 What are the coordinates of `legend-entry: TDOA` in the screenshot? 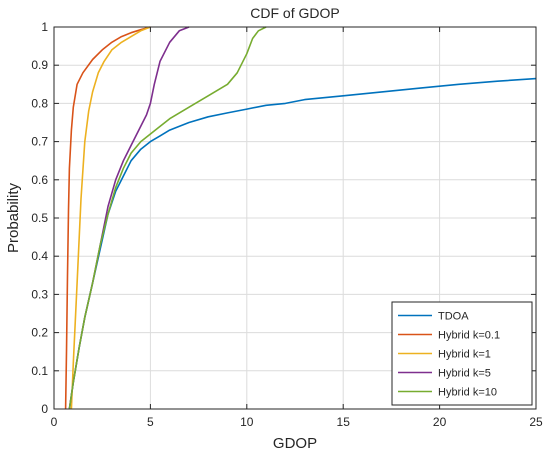 It's located at (453, 317).